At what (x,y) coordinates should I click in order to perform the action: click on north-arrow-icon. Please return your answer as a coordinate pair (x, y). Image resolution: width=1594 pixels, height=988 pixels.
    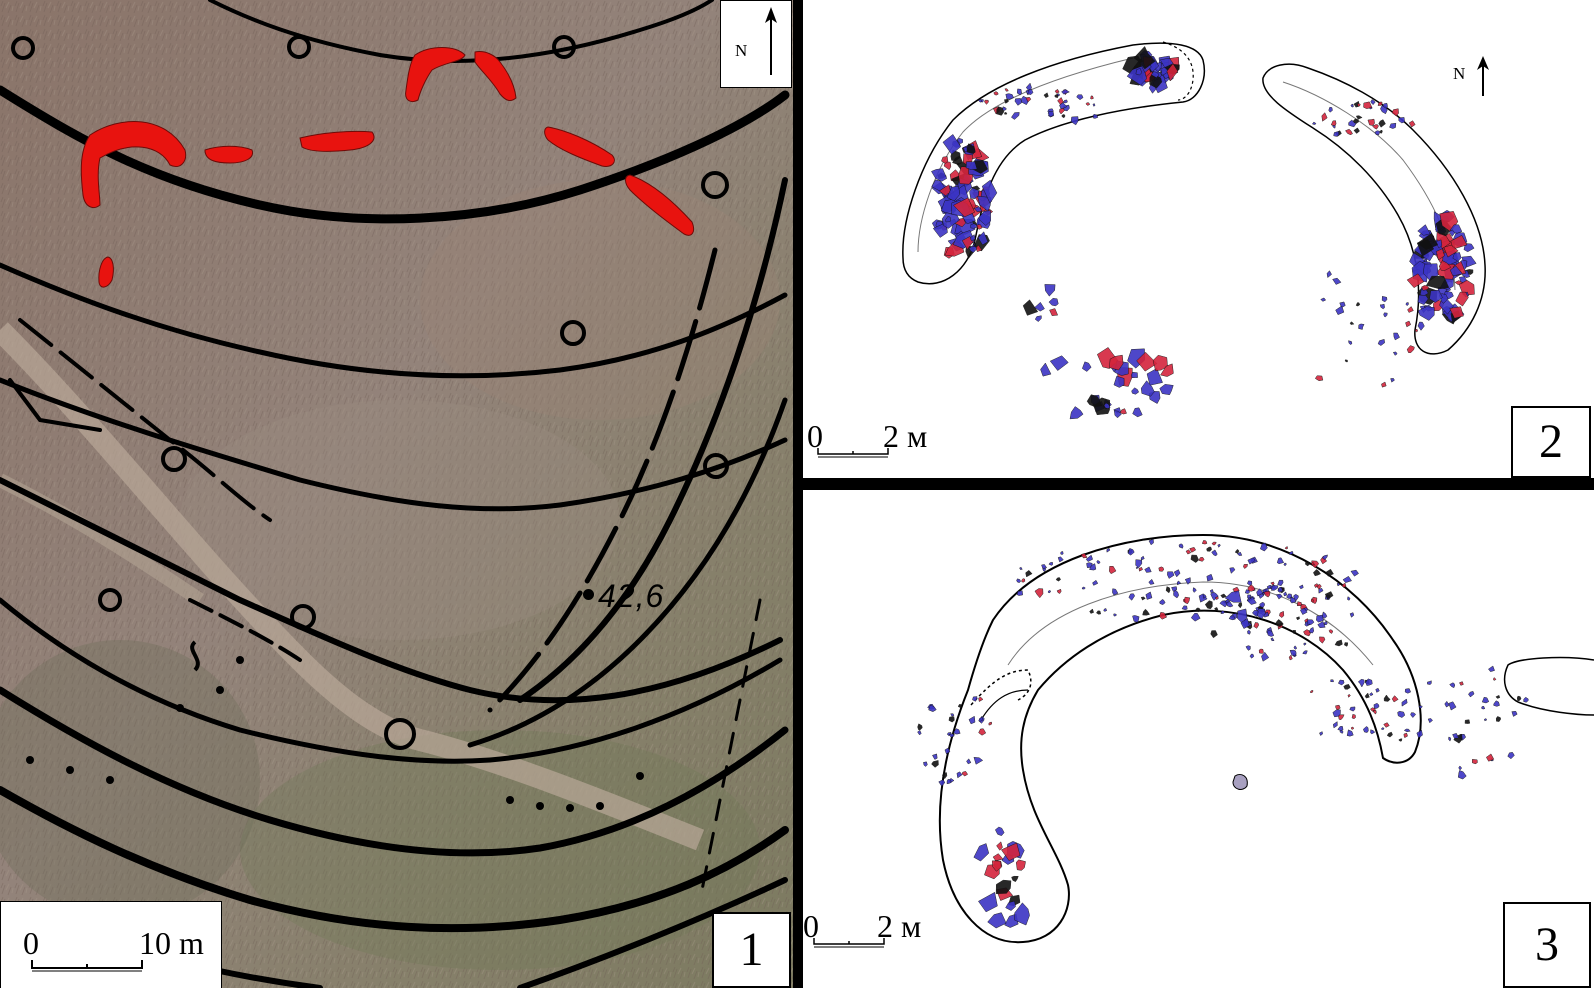
    Looking at the image, I should click on (771, 41).